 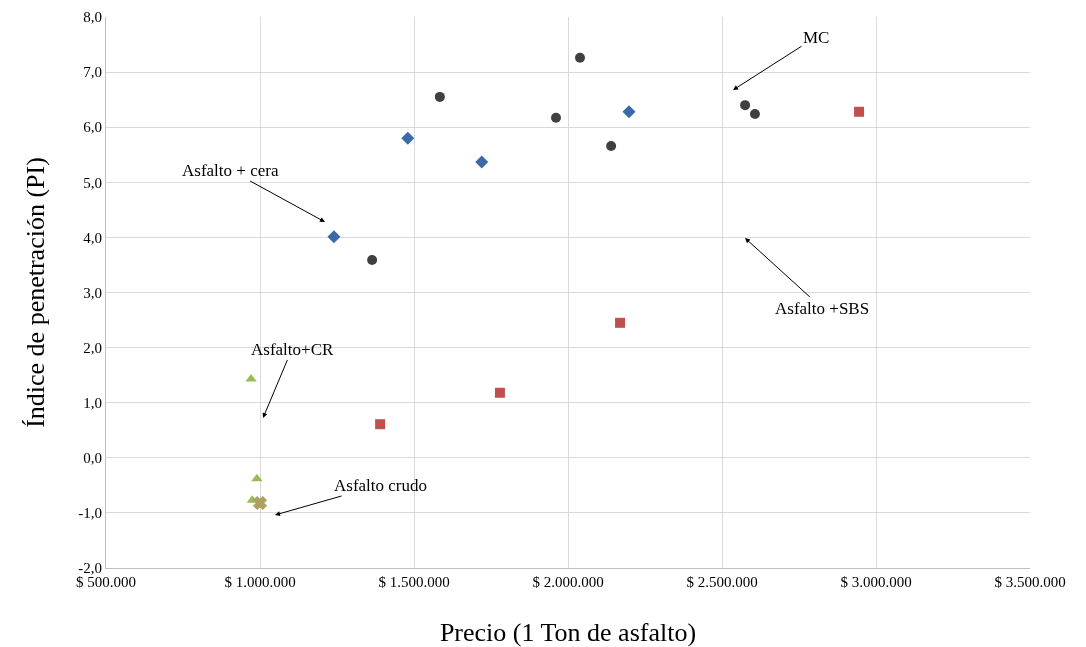 I want to click on x-tick-label: $ 2.500.000, so click(x=722, y=582).